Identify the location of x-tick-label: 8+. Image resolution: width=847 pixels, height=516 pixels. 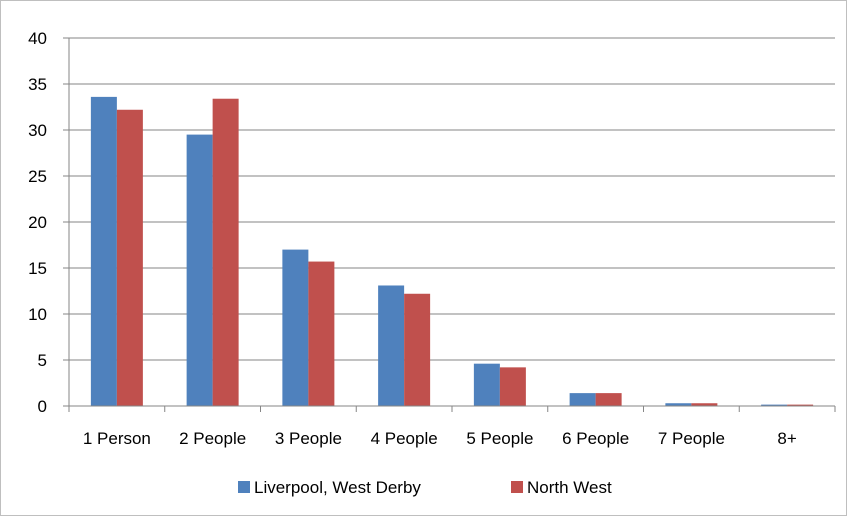
(786, 438).